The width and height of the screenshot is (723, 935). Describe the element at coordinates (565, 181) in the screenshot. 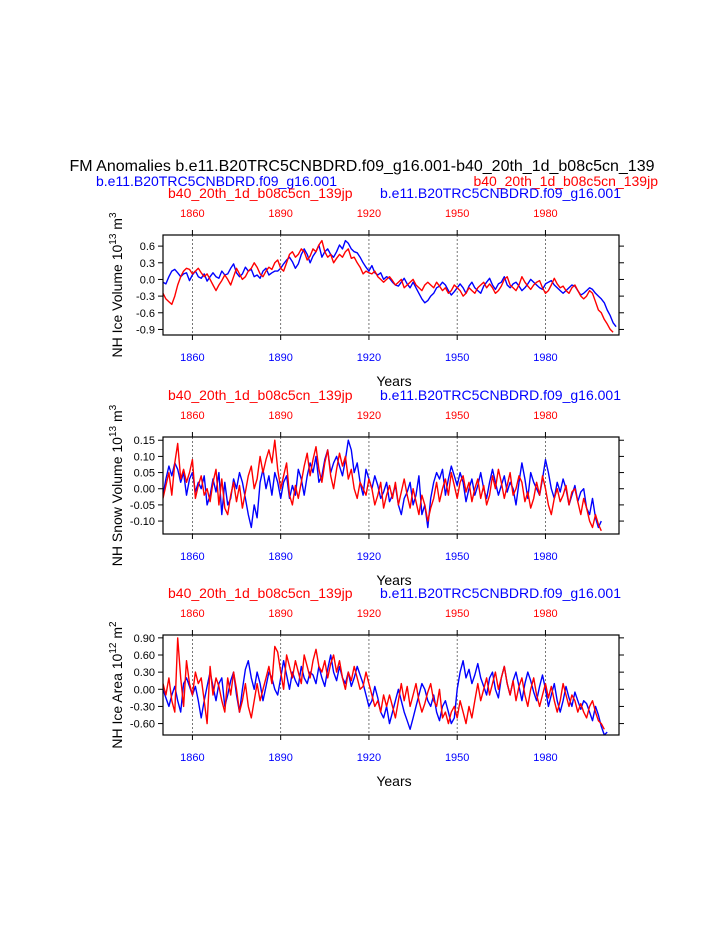

I see `right-run-label: b40_20th_1d_b08c5cn_139jp` at that location.